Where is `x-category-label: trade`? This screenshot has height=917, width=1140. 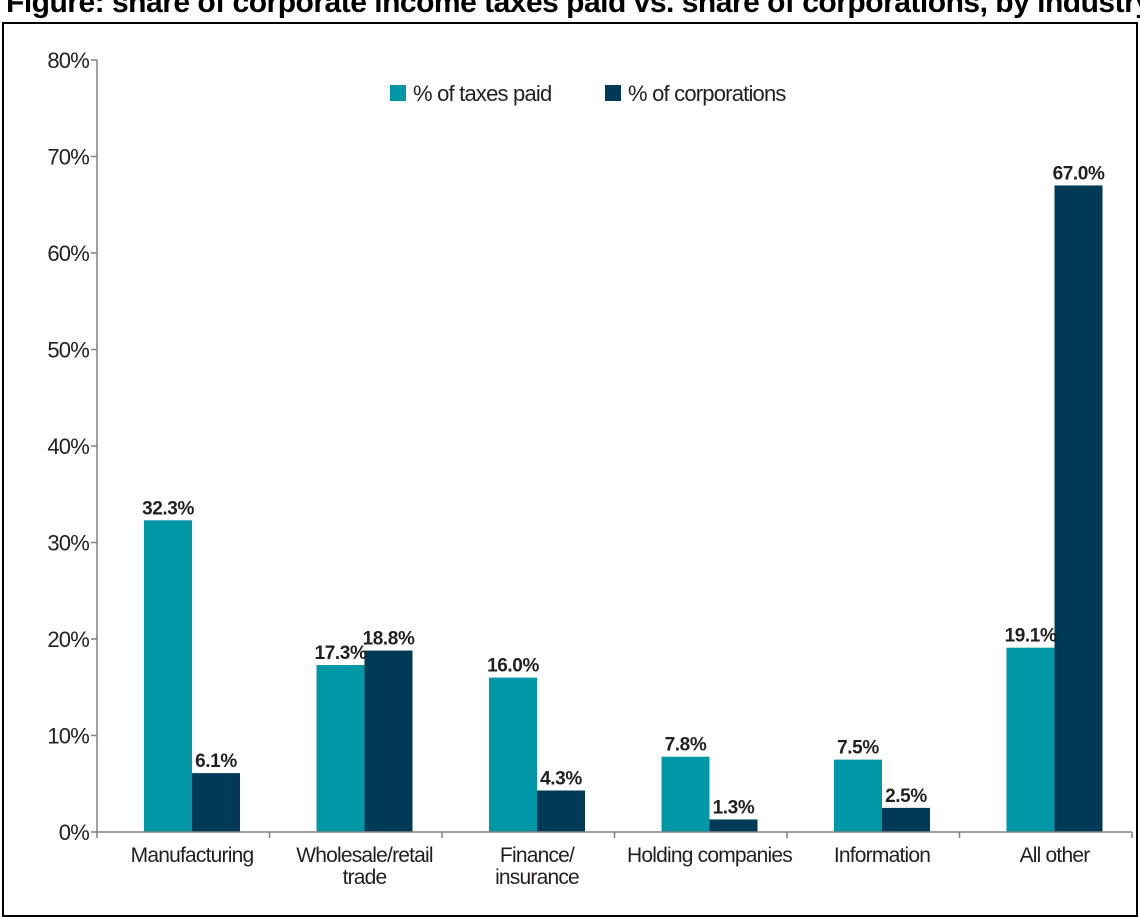 x-category-label: trade is located at coordinates (365, 877).